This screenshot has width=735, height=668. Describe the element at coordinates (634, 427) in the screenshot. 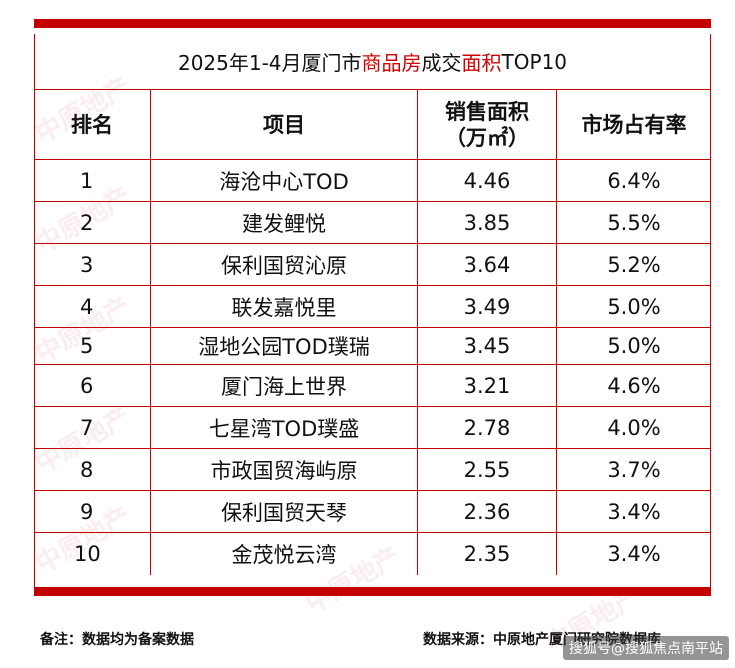

I see `share-cell: 4.0%` at that location.